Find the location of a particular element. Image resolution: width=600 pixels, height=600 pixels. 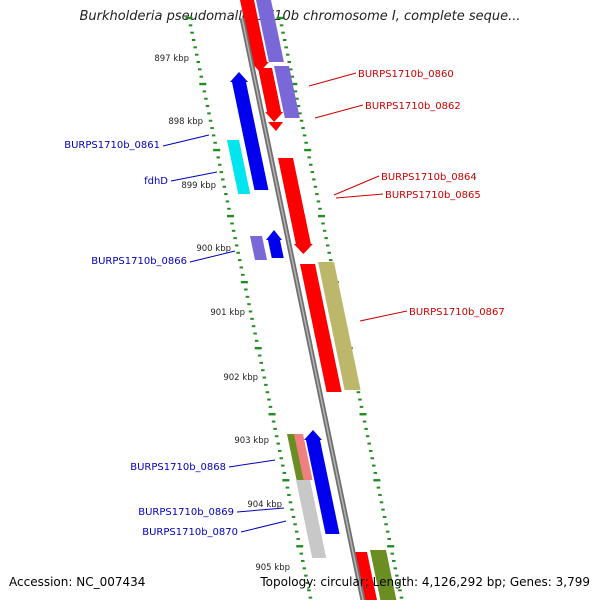

forward-gene-label: BURPS1710b_0860 is located at coordinates (406, 74).